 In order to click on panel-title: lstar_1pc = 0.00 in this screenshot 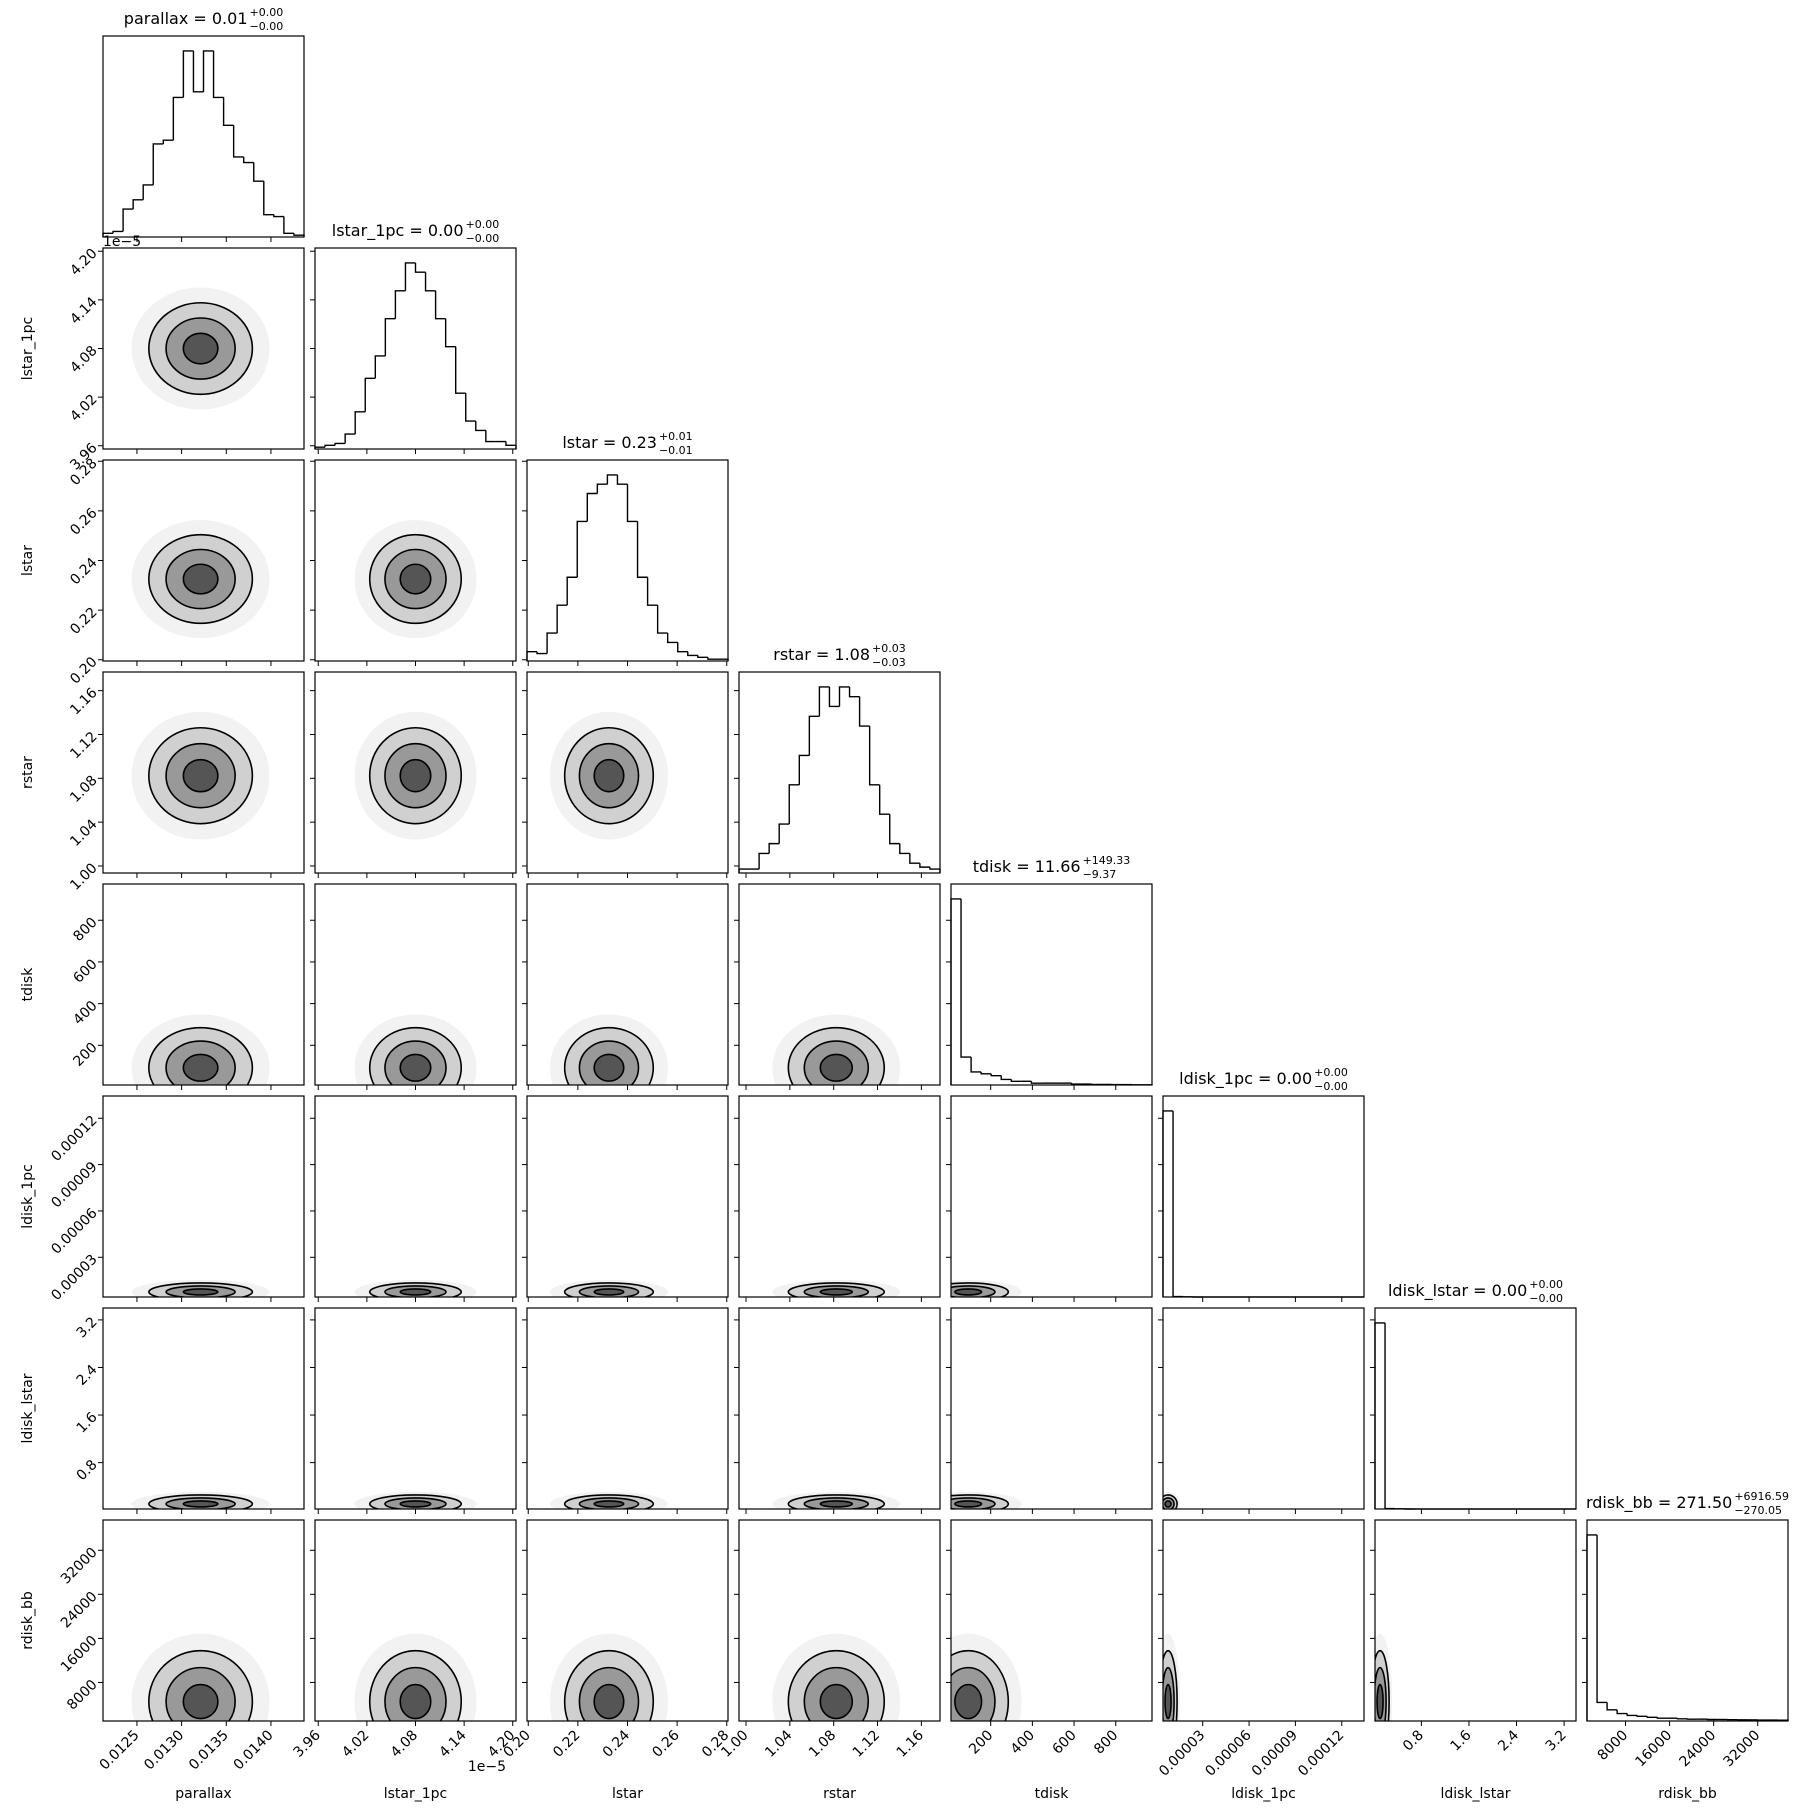, I will do `click(398, 231)`.